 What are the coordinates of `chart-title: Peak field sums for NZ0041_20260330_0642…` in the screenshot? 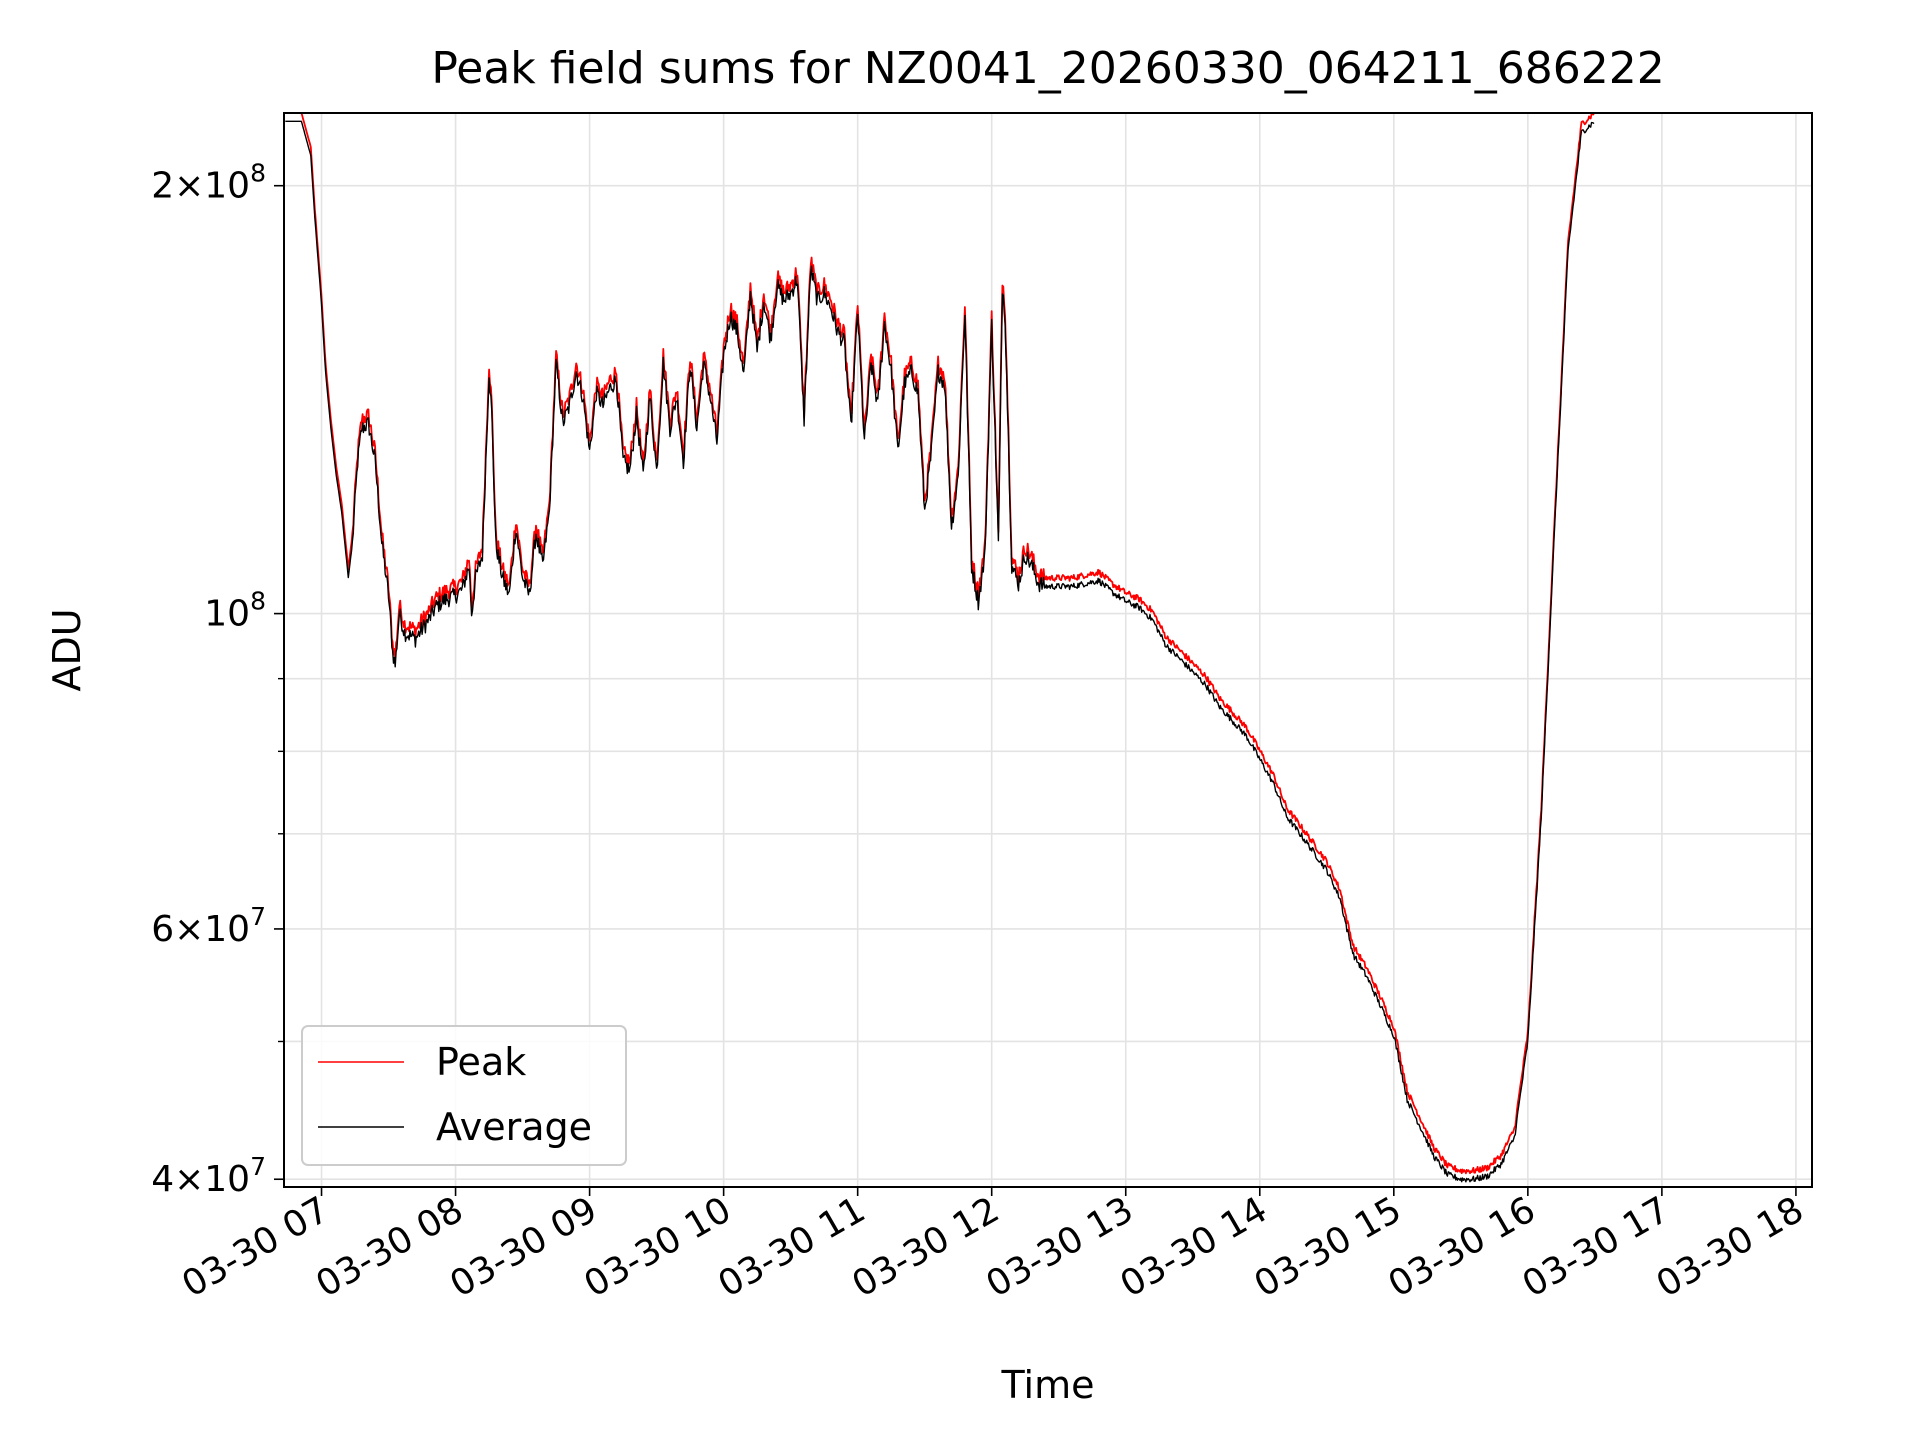 It's located at (1047, 68).